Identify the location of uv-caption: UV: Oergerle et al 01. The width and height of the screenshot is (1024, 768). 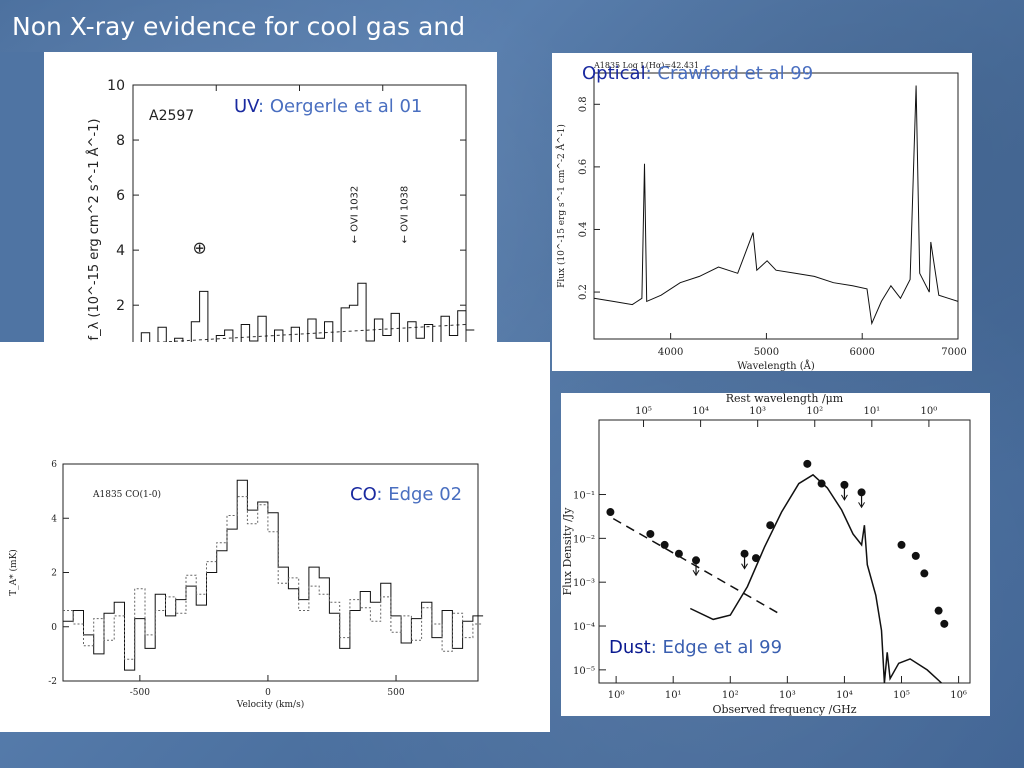
(328, 106).